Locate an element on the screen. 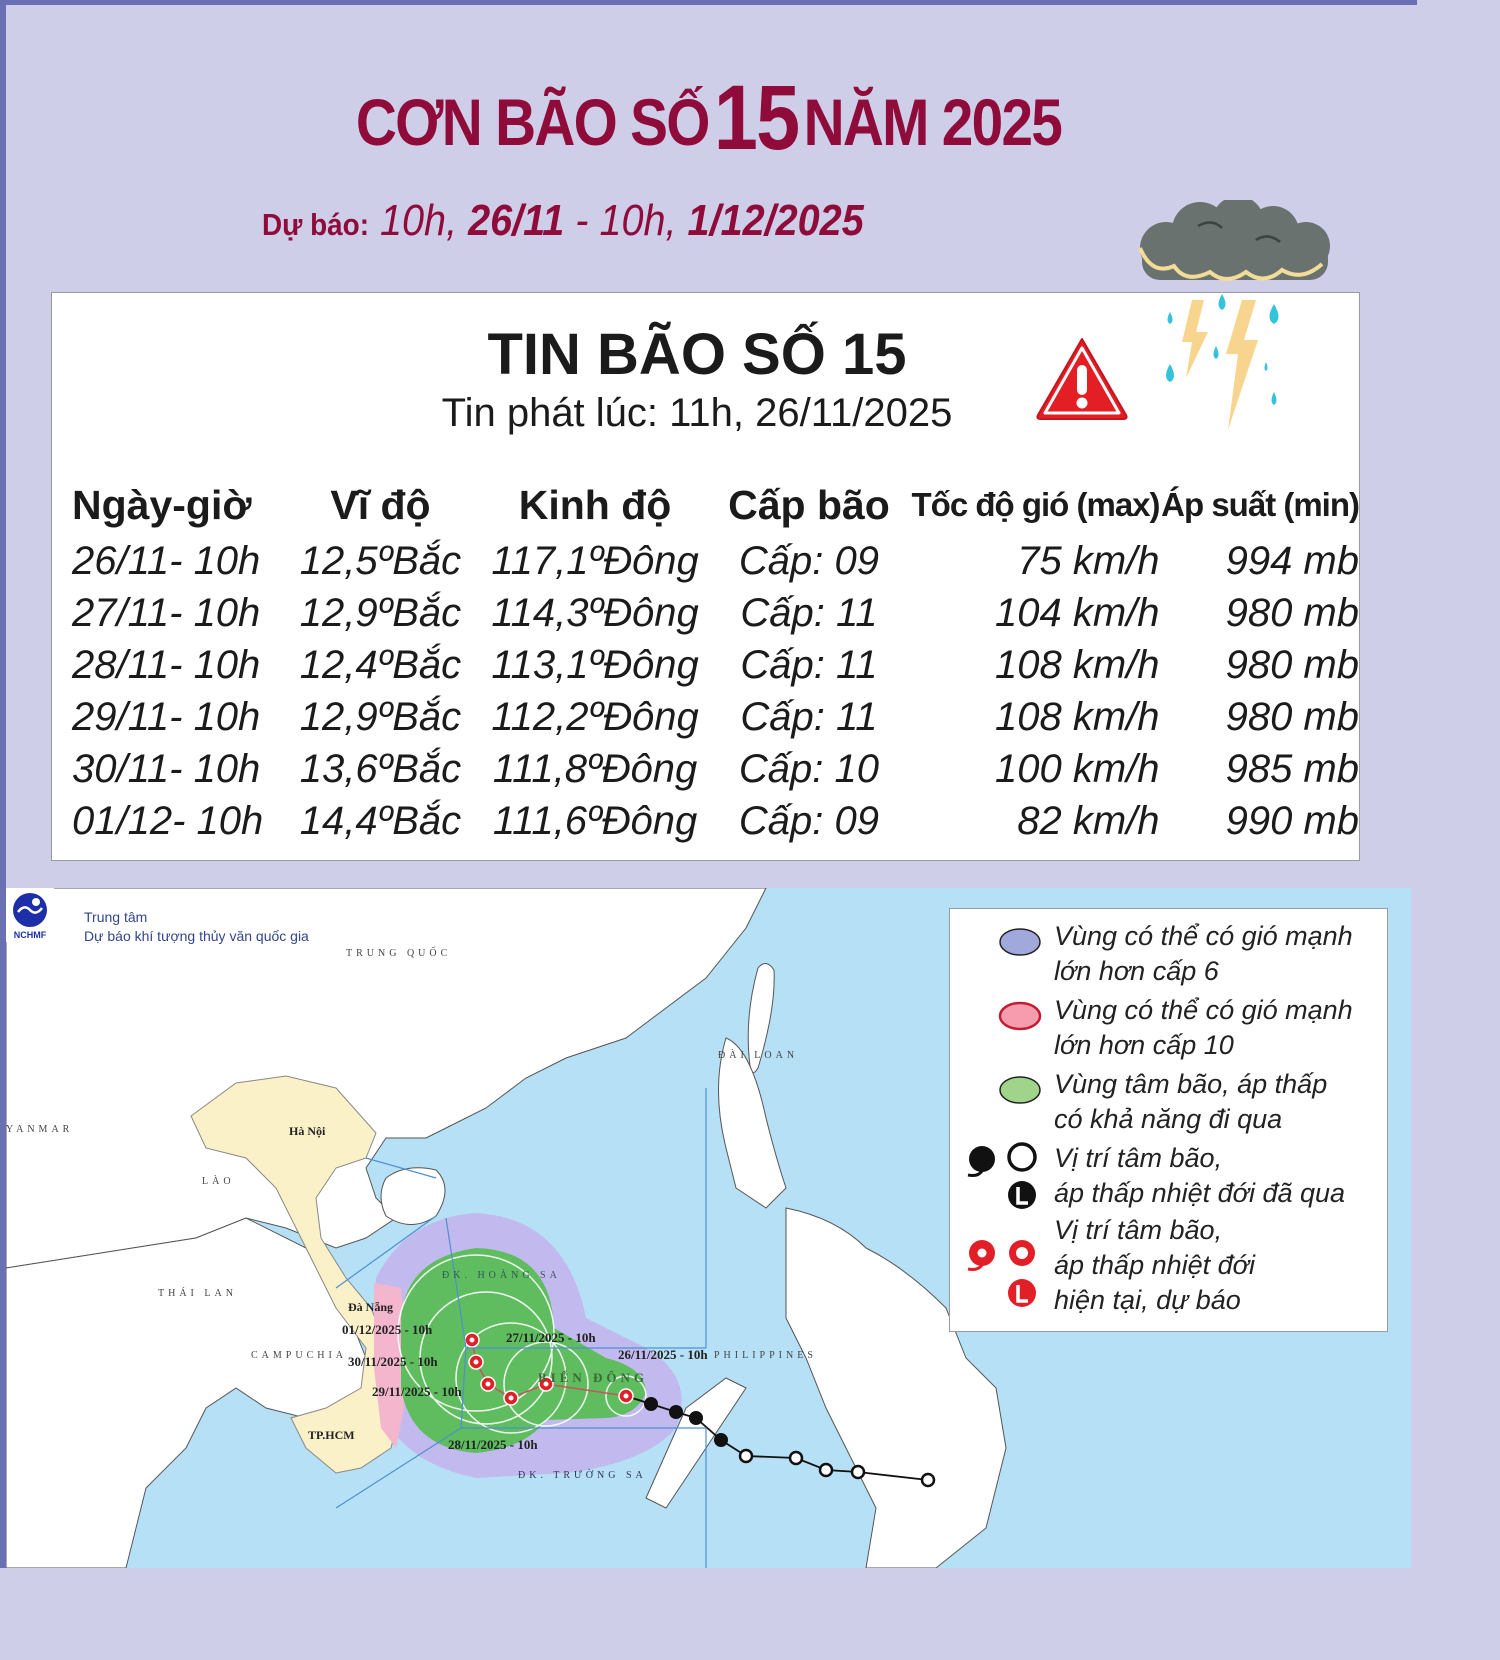 This screenshot has width=1500, height=1660. label-danang: Đà Nẵng is located at coordinates (371, 1307).